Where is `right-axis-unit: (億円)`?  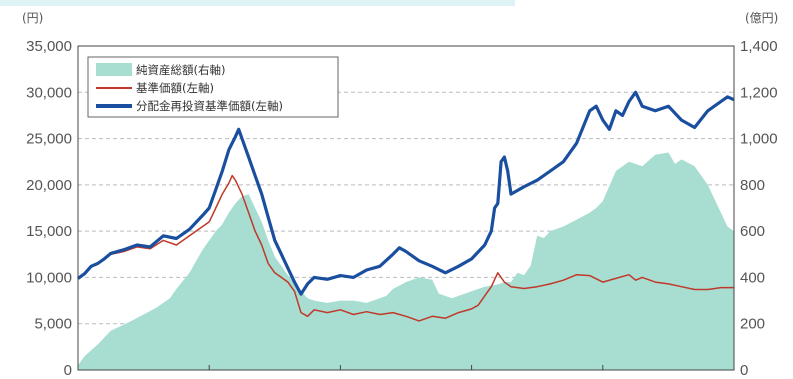
right-axis-unit: (億円) is located at coordinates (761, 18).